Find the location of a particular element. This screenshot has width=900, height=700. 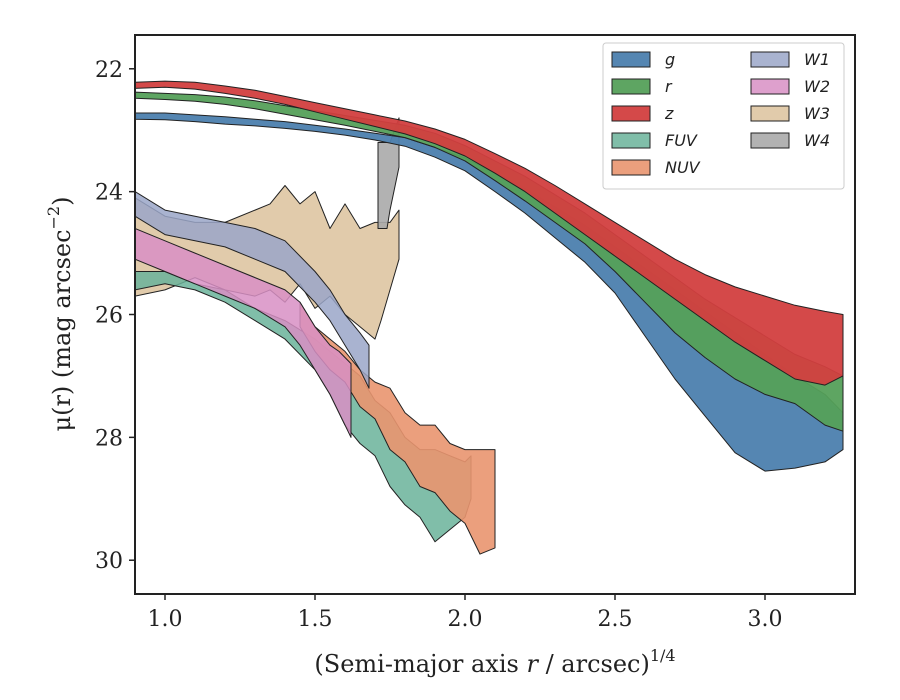

legend-label-fuv: FUV is located at coordinates (681, 140).